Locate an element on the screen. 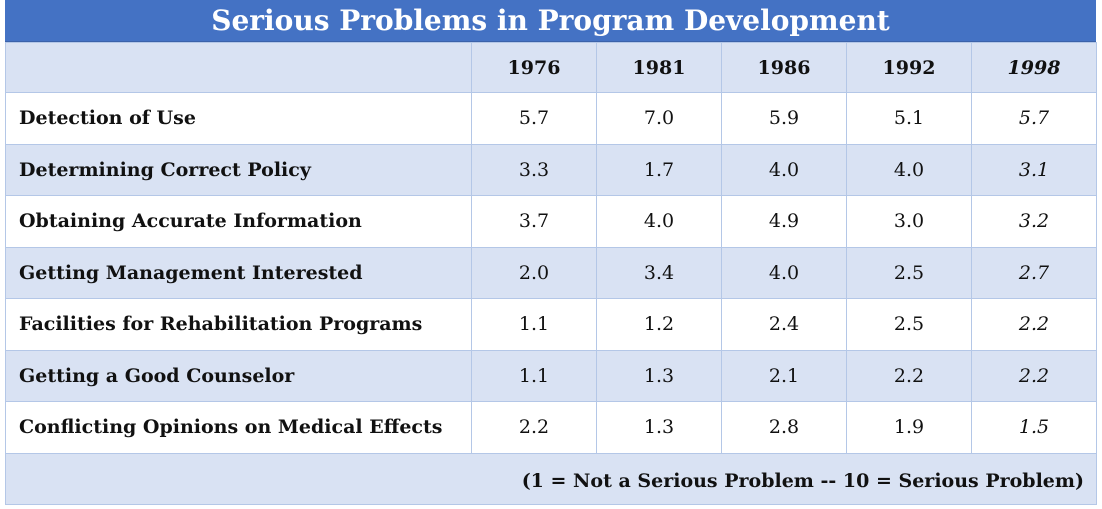 The image size is (1102, 509). value-cell-1992: 2.2 is located at coordinates (909, 375).